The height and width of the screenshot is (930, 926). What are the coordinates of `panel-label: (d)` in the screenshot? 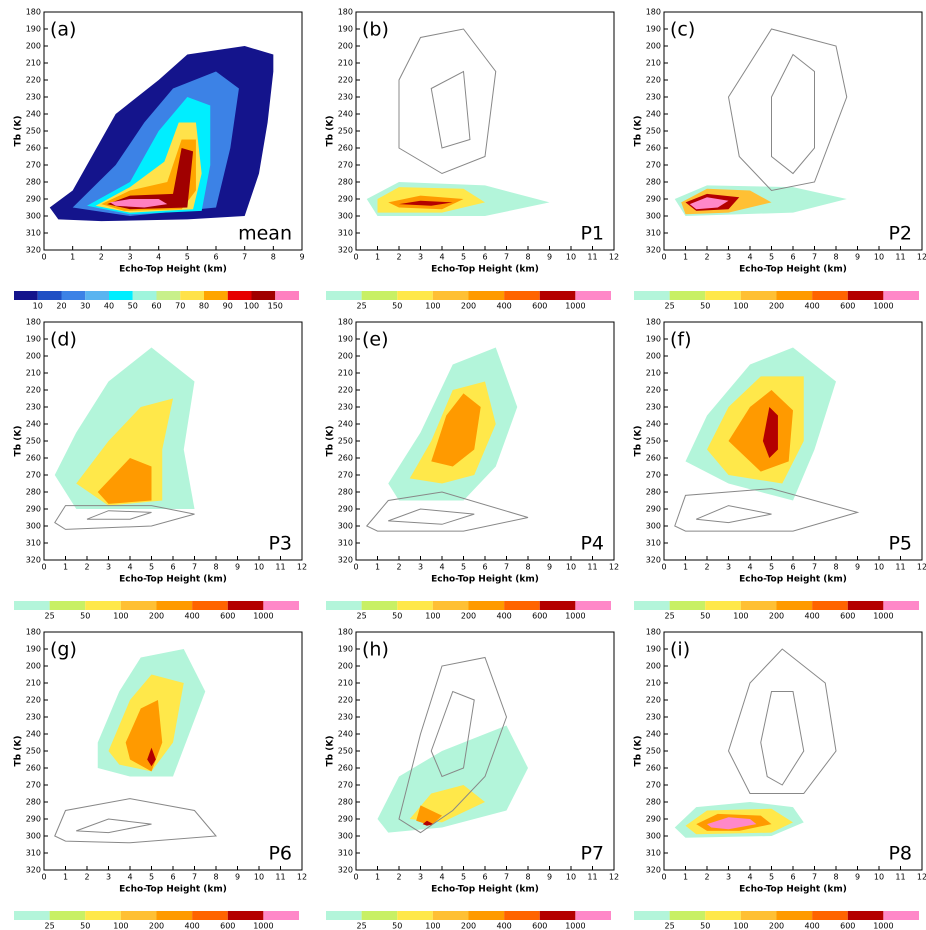 It's located at (63, 340).